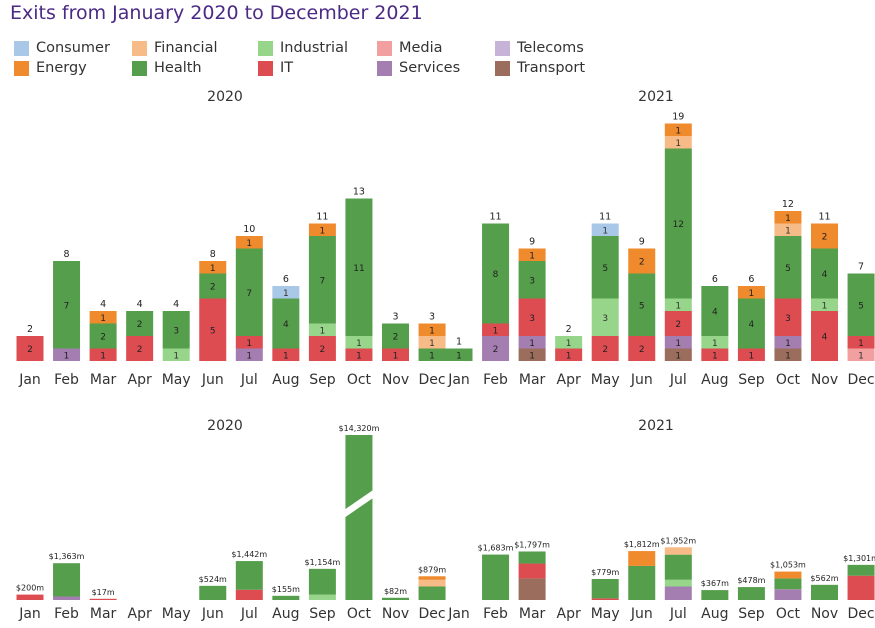 The image size is (875, 628). I want to click on value-segment-health-2021-Jun, so click(642, 582).